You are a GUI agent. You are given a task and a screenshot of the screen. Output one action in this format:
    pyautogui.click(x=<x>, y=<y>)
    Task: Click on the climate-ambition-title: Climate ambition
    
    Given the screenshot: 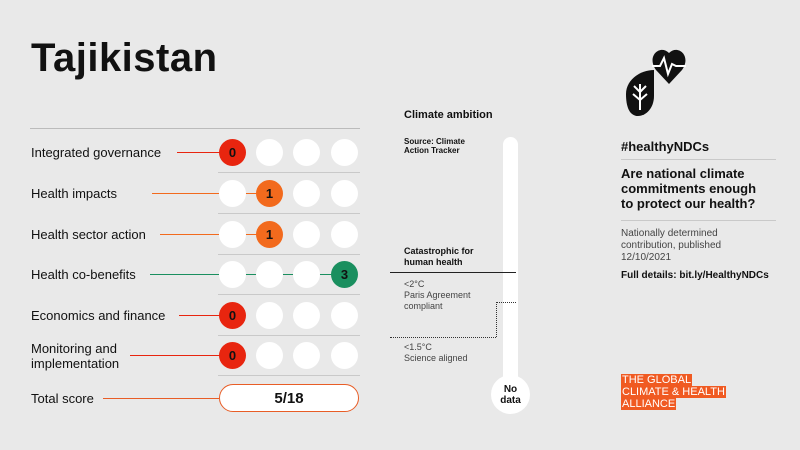 What is the action you would take?
    pyautogui.click(x=448, y=115)
    